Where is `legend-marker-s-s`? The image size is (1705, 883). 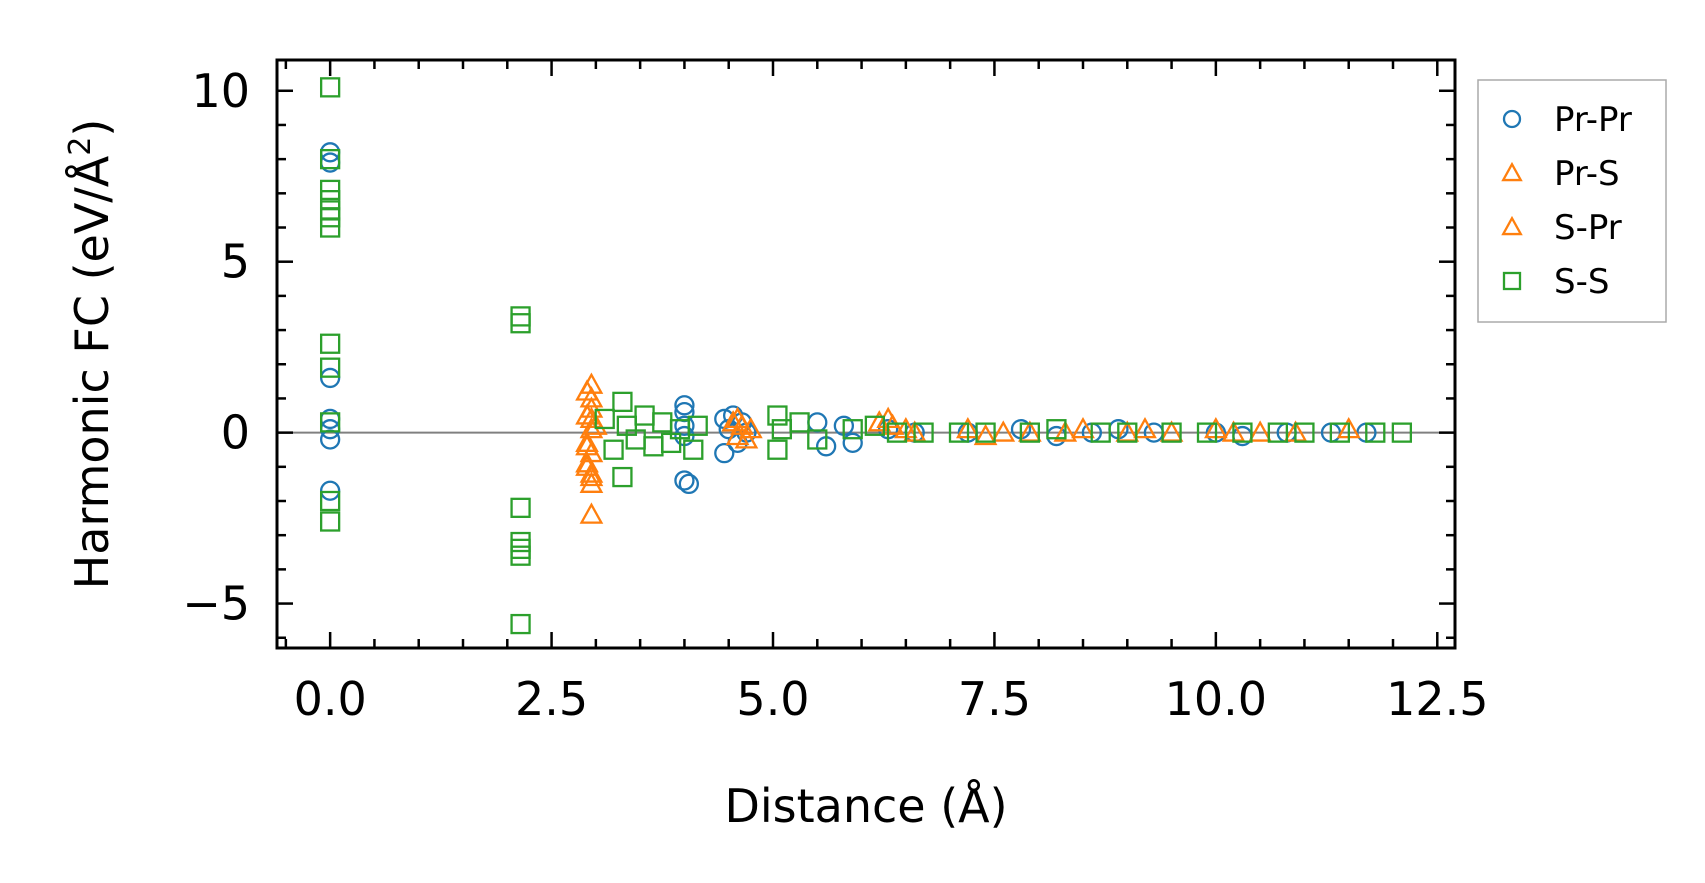 legend-marker-s-s is located at coordinates (1512, 281).